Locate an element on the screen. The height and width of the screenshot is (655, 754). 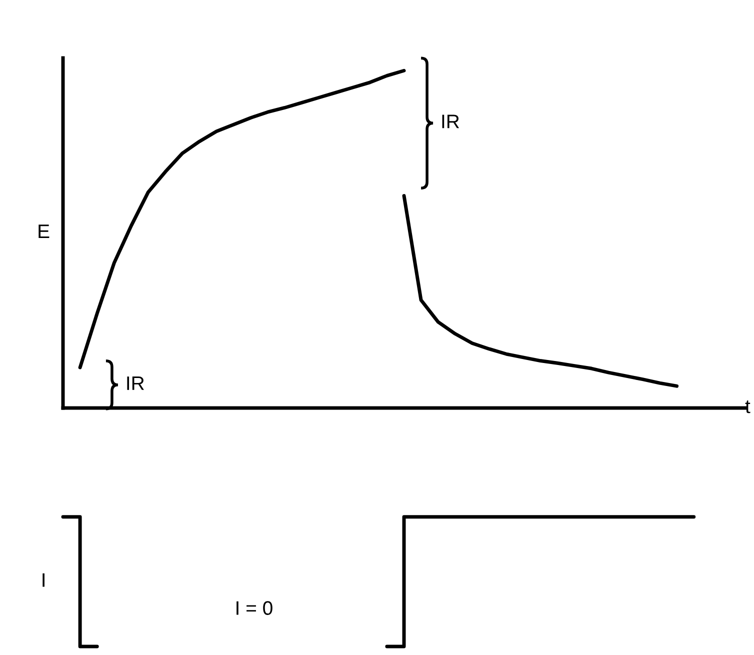
x-axis-title: t is located at coordinates (747, 407).